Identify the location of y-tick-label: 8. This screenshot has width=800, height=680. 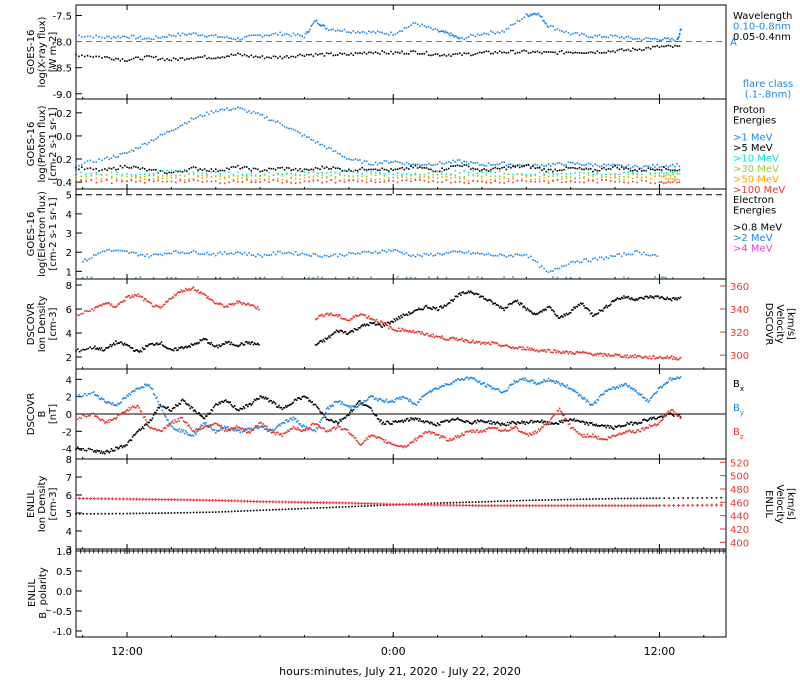
(69, 460).